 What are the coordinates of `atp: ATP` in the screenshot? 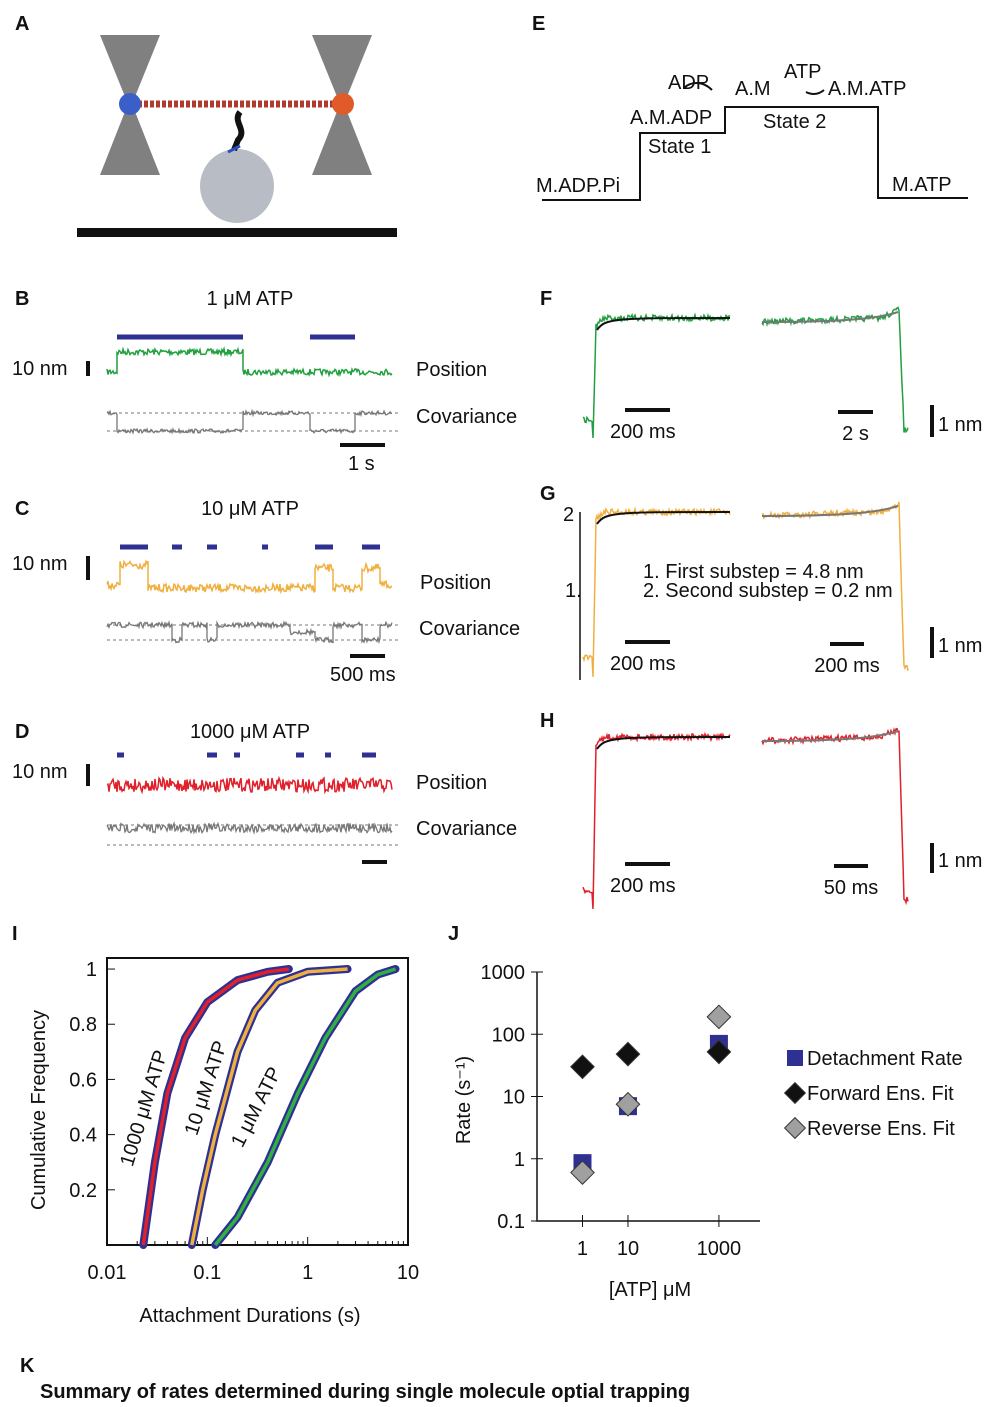 It's located at (802, 72).